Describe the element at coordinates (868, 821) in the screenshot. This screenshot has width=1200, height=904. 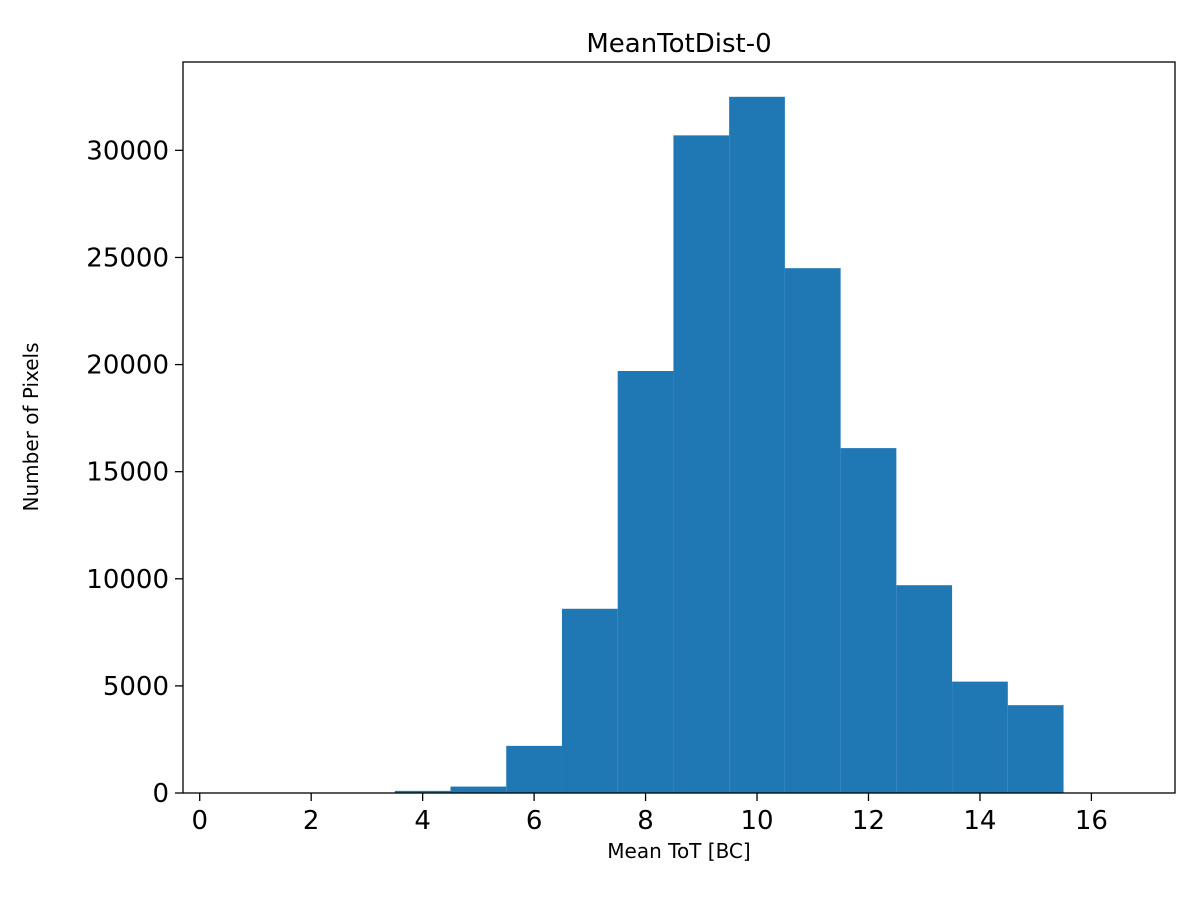
I see `x-tick-label: 12` at that location.